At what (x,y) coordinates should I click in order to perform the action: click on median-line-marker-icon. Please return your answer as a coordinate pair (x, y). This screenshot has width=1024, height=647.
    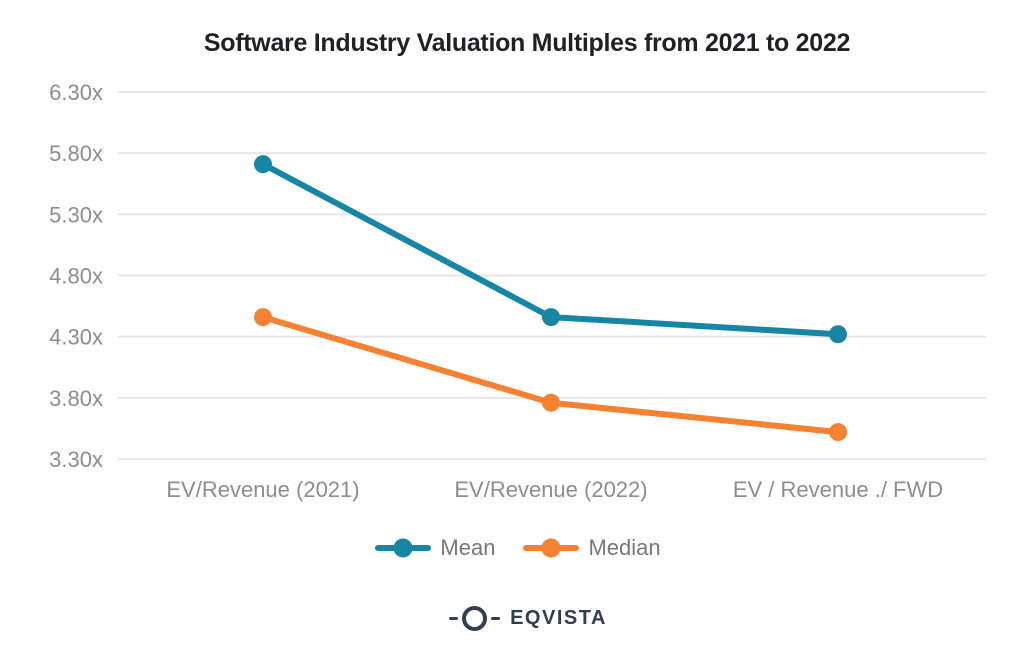
    Looking at the image, I should click on (551, 548).